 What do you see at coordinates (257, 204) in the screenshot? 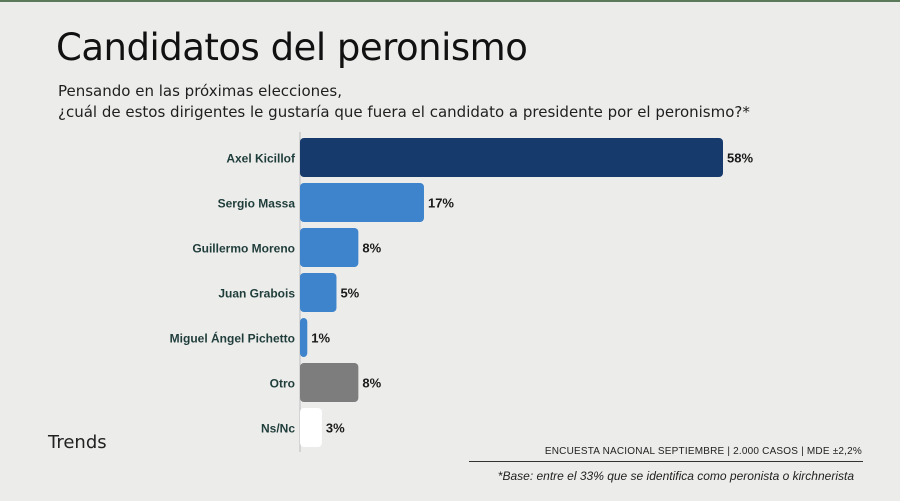
I see `category-label: Sergio Massa` at bounding box center [257, 204].